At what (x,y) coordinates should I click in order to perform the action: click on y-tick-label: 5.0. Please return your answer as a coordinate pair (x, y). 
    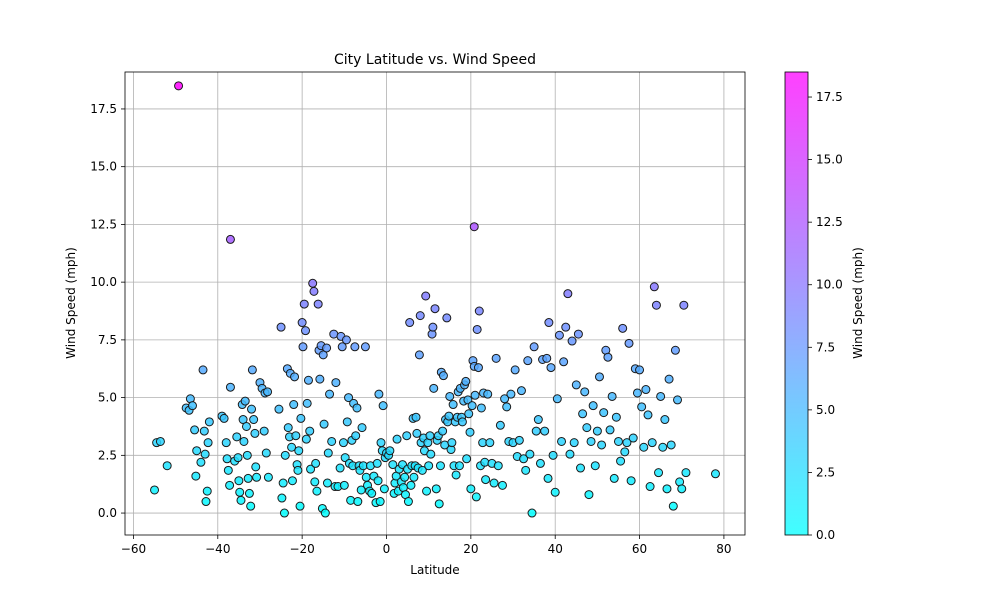
    Looking at the image, I should click on (107, 398).